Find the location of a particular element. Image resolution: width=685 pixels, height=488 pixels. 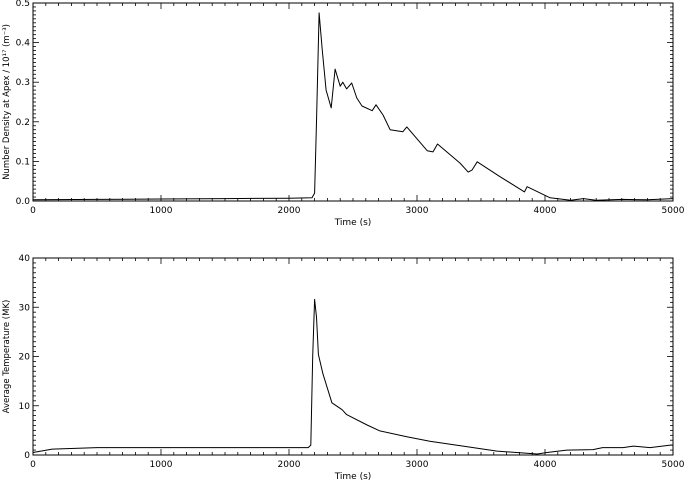

y-tick-label: 30 is located at coordinates (25, 308).